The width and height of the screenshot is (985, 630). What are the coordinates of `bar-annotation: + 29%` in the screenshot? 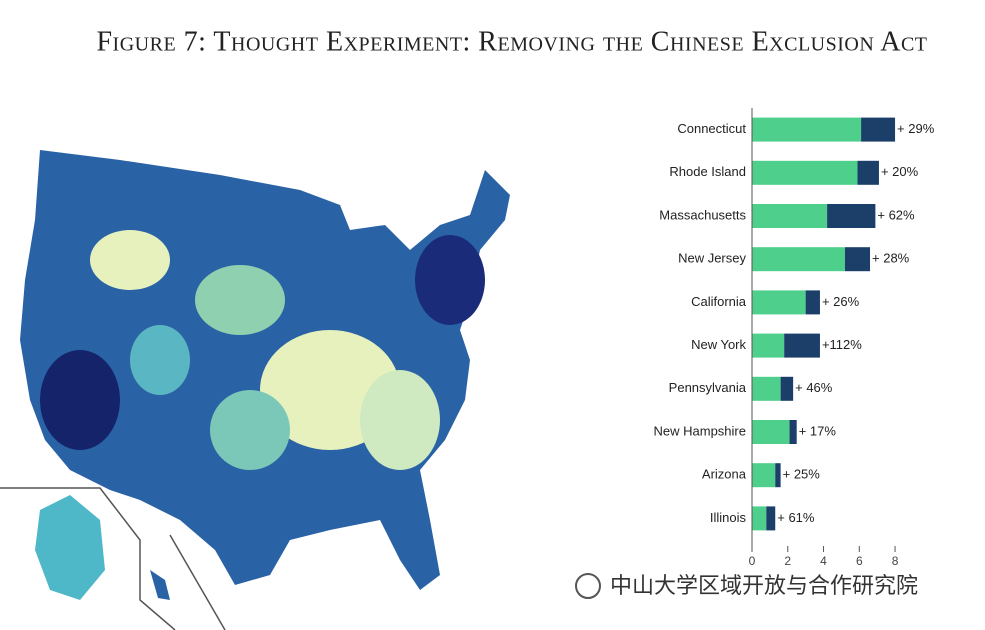 It's located at (916, 128).